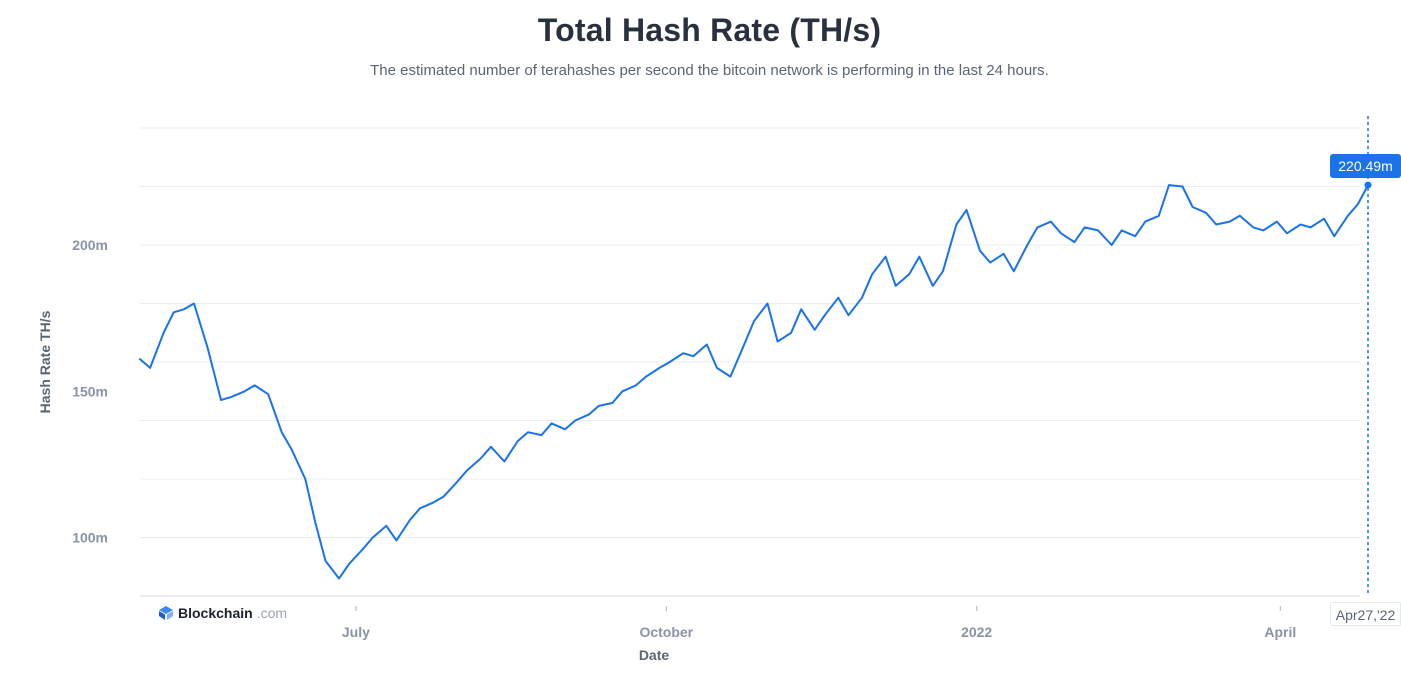  I want to click on x-tick-label: July, so click(356, 632).